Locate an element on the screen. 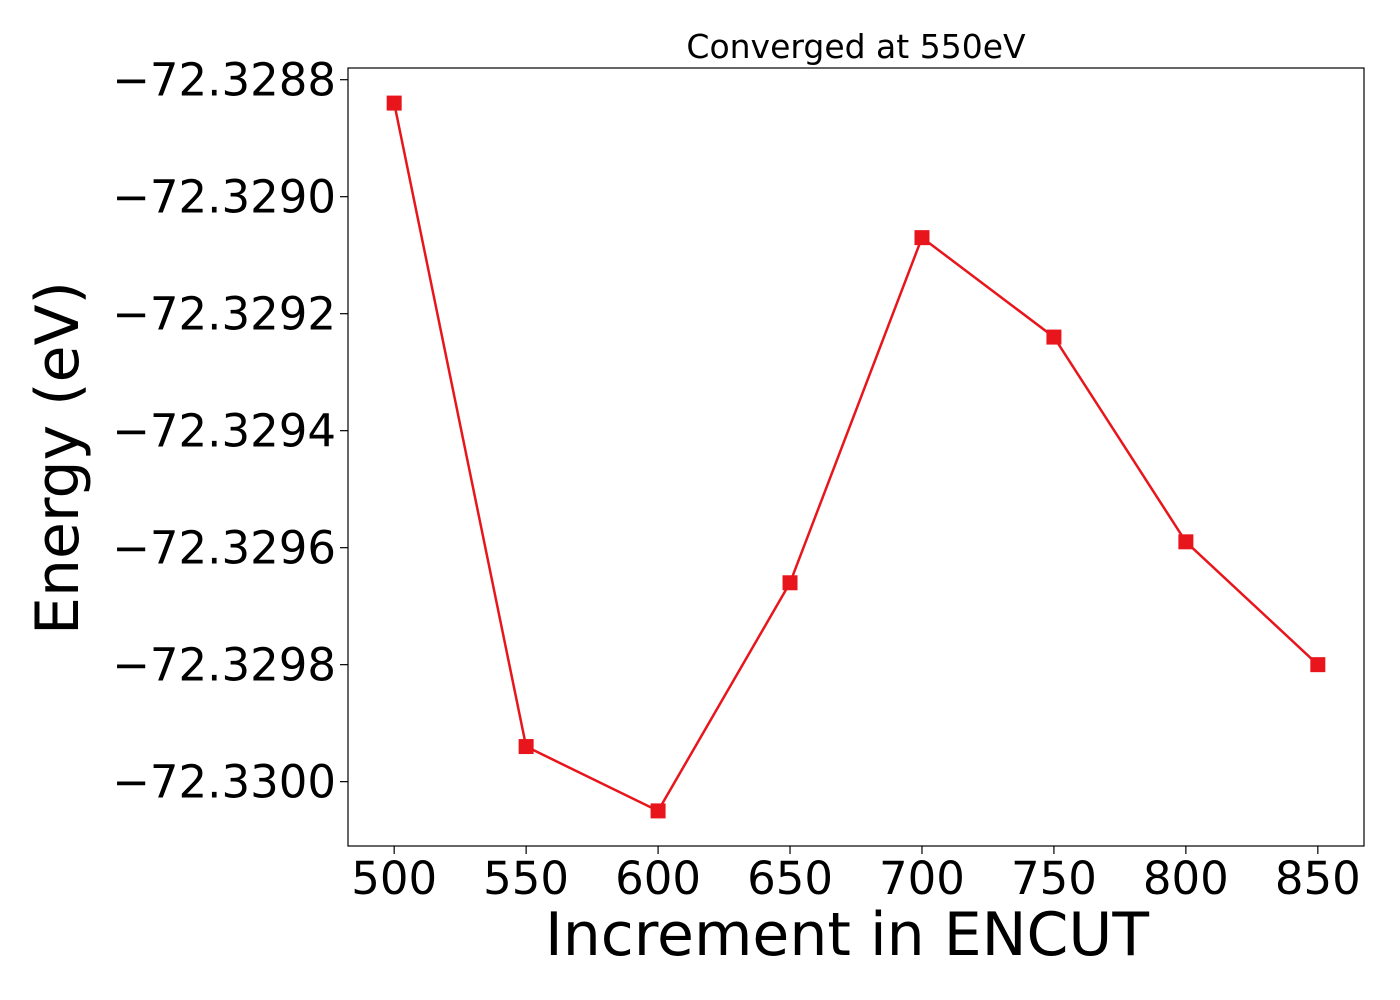 This screenshot has width=1400, height=1000. x-tick-label-750: 750 is located at coordinates (1054, 878).